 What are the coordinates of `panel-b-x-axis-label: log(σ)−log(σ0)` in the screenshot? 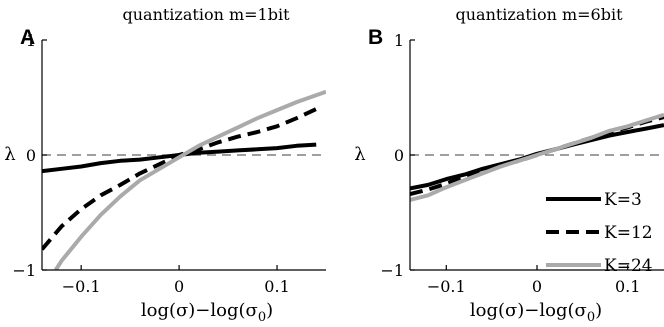 It's located at (536, 312).